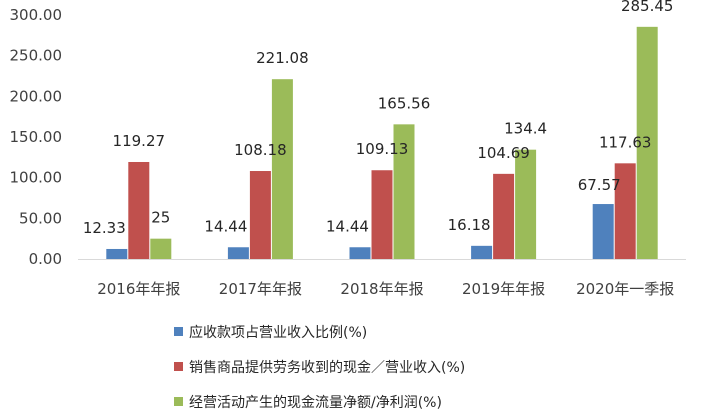 The width and height of the screenshot is (705, 418). What do you see at coordinates (599, 185) in the screenshot?
I see `data-label-series-1-5: 67.57` at bounding box center [599, 185].